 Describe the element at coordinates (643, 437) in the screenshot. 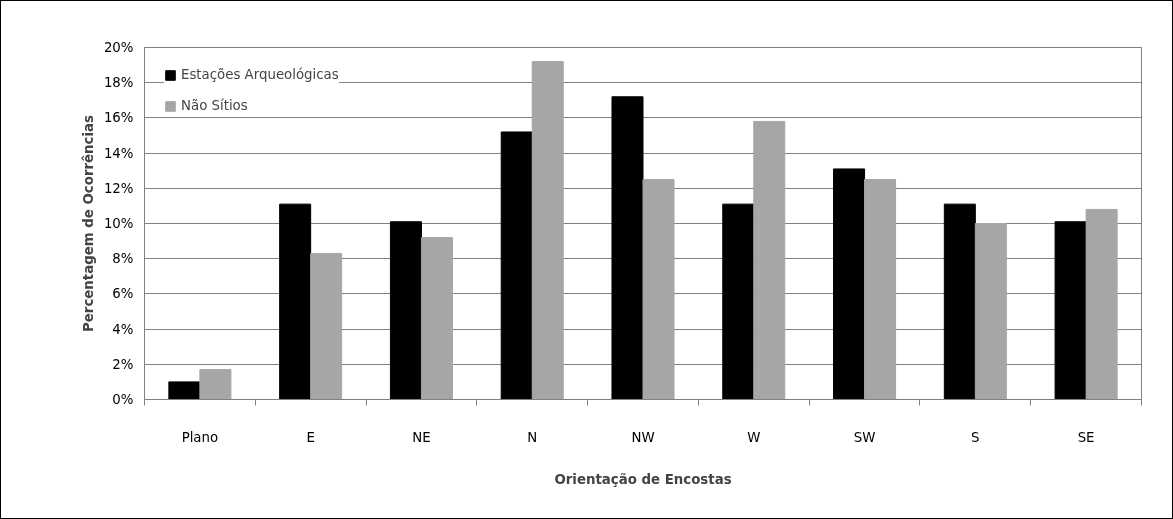

I see `x-tick-label: NW` at that location.